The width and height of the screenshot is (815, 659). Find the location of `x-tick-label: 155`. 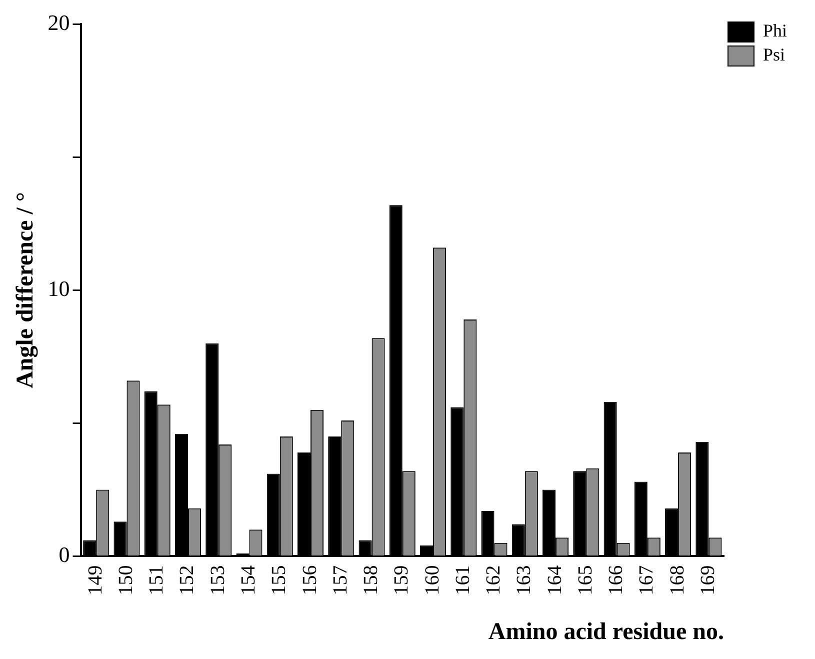

x-tick-label: 155 is located at coordinates (279, 580).